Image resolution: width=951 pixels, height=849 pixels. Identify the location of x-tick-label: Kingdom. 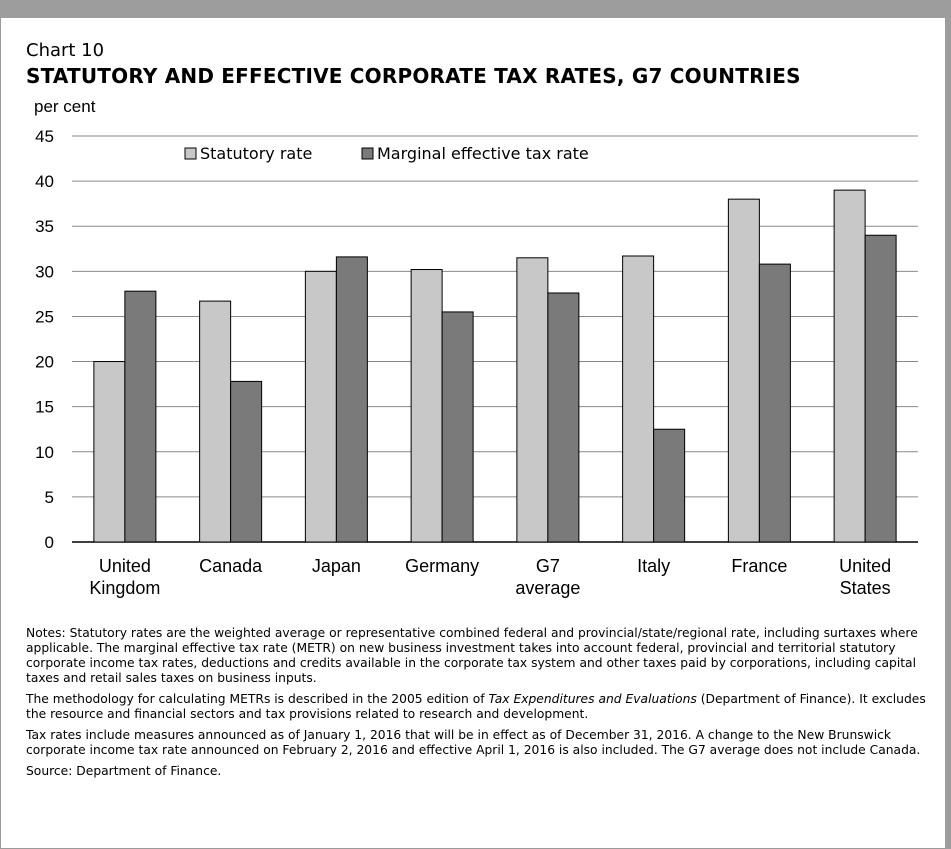
(124, 588).